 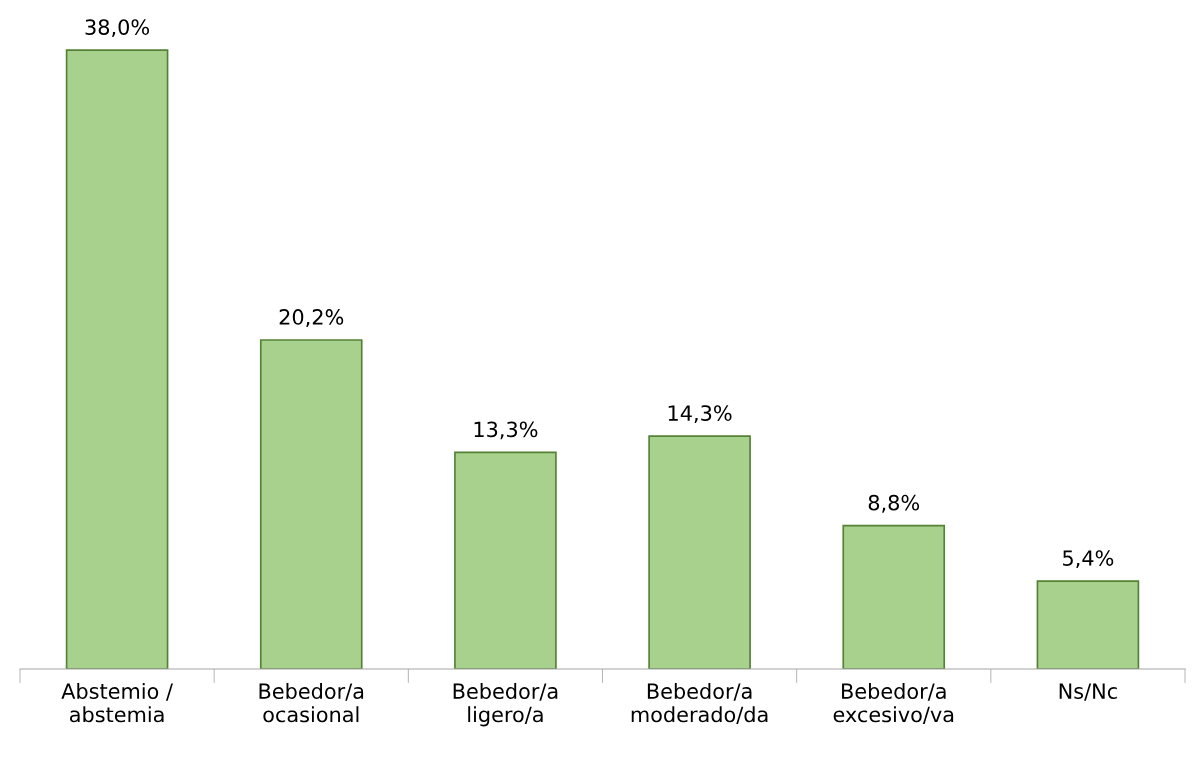 What do you see at coordinates (893, 703) in the screenshot?
I see `x-tick-label: Bebedor/a excesivo/va` at bounding box center [893, 703].